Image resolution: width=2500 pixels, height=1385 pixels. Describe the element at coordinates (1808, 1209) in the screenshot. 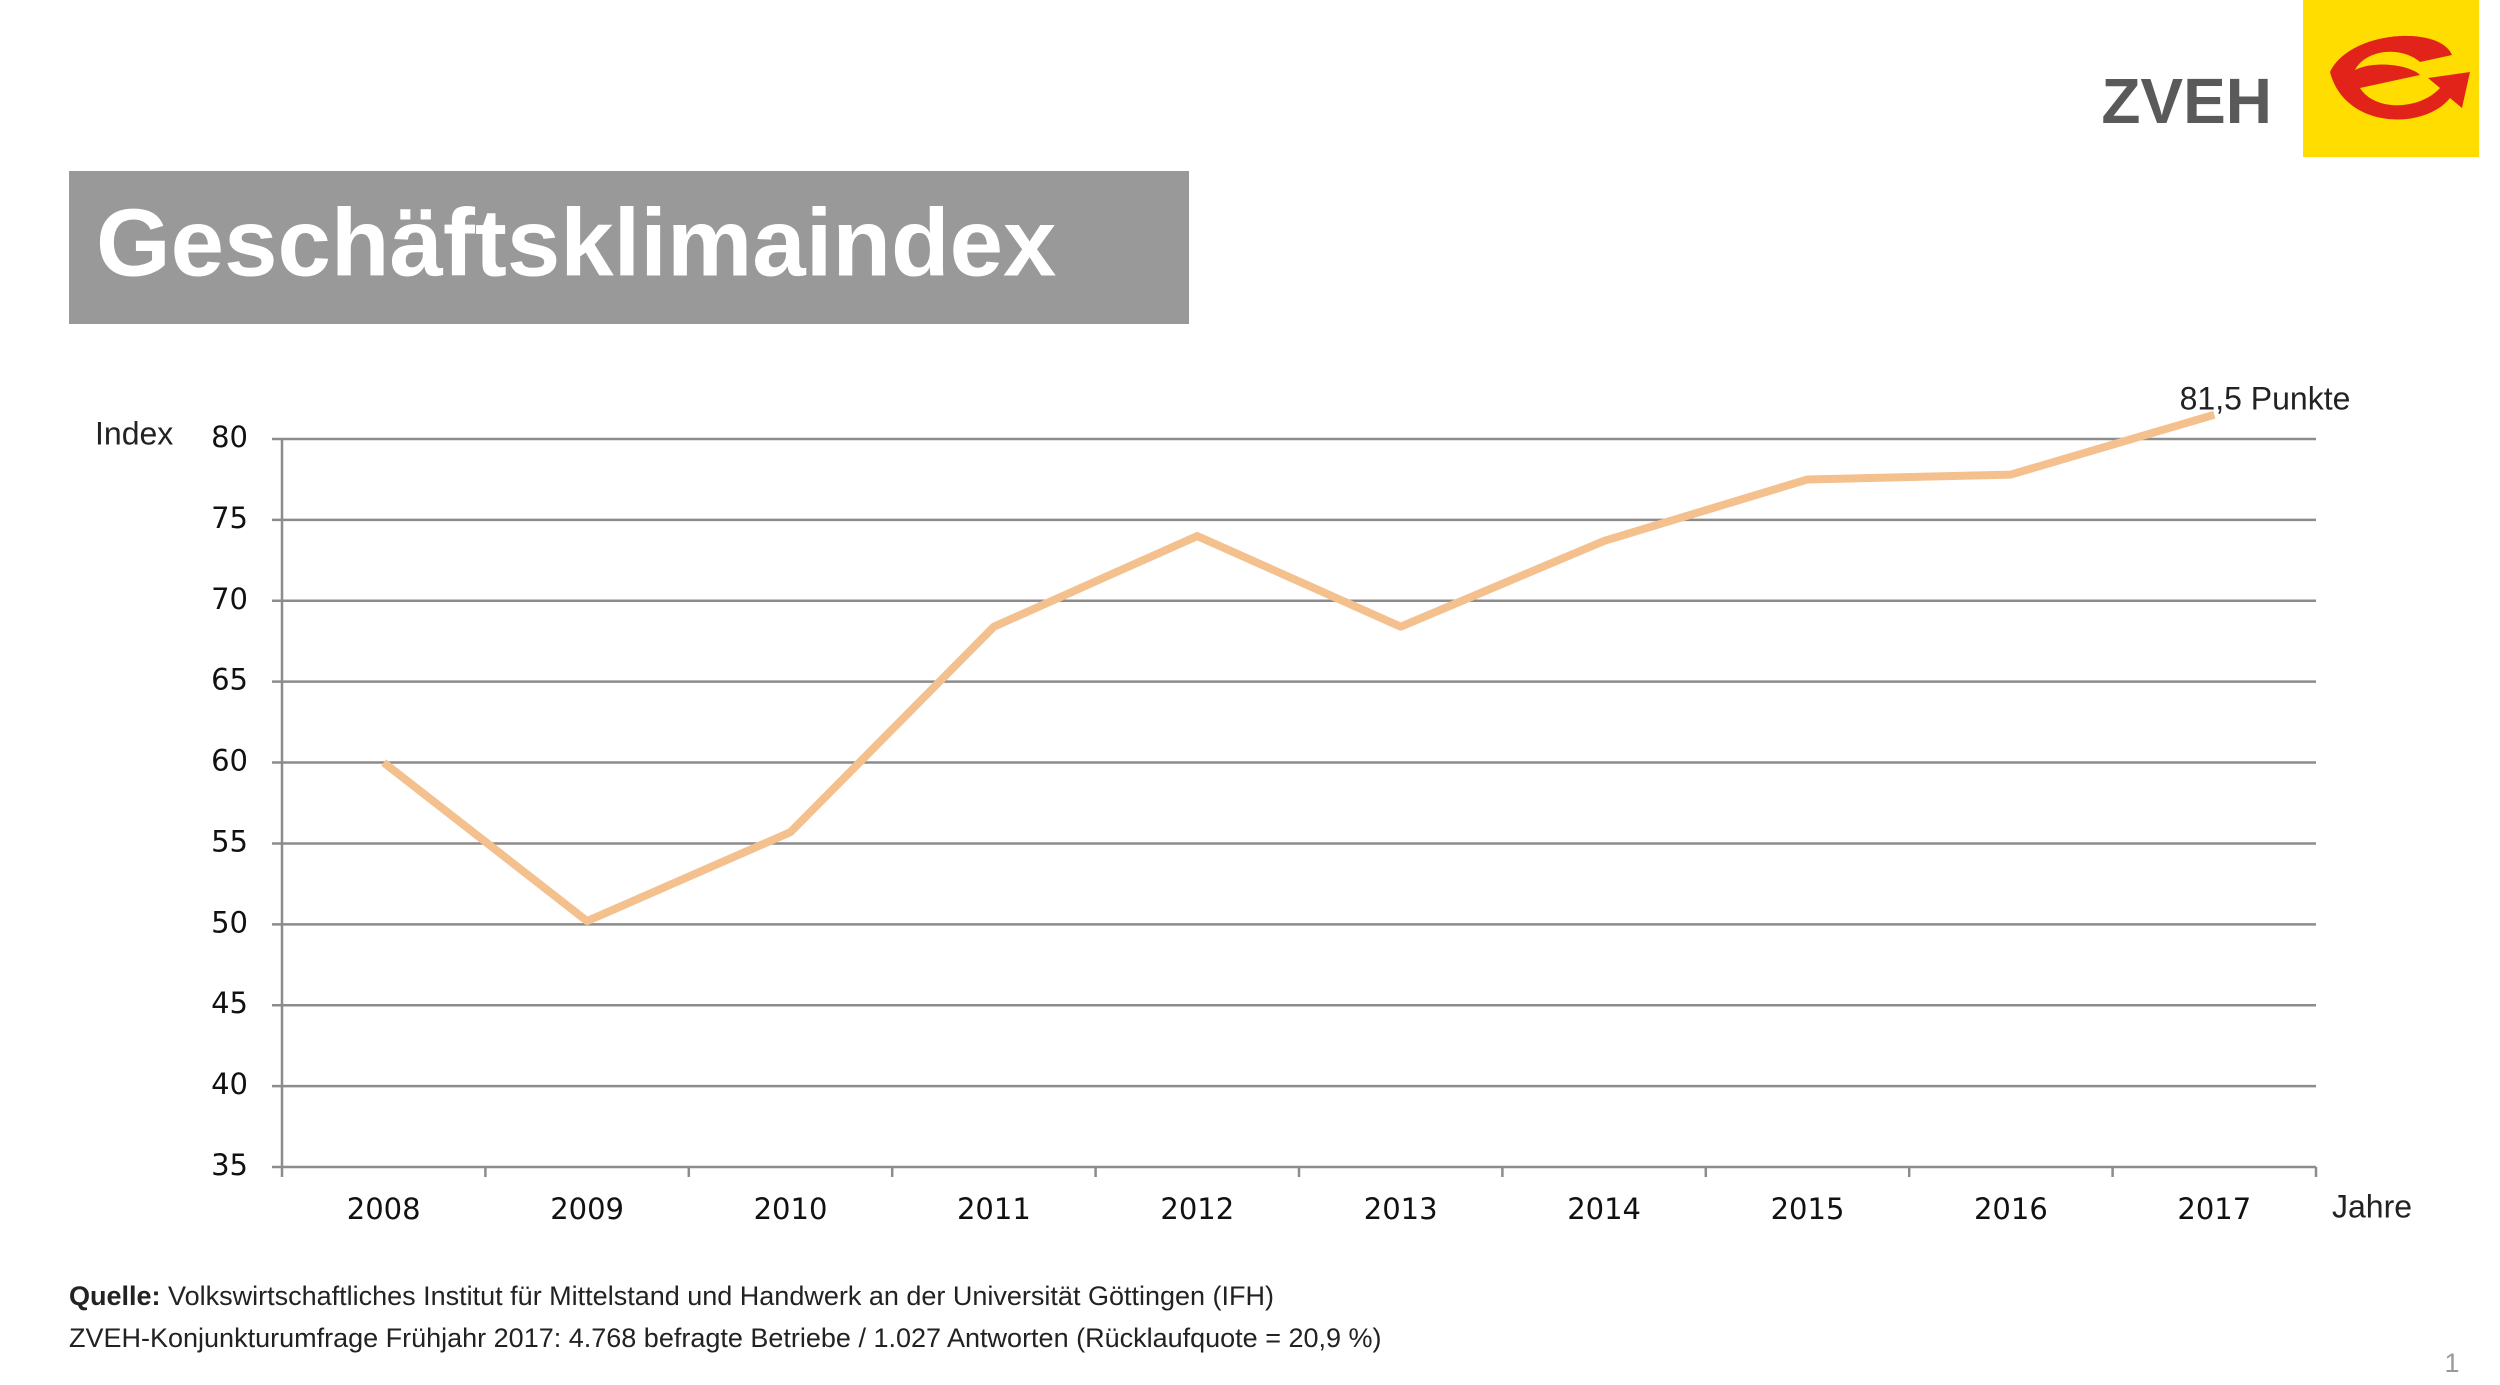

I see `x-tick-label: 2015` at that location.